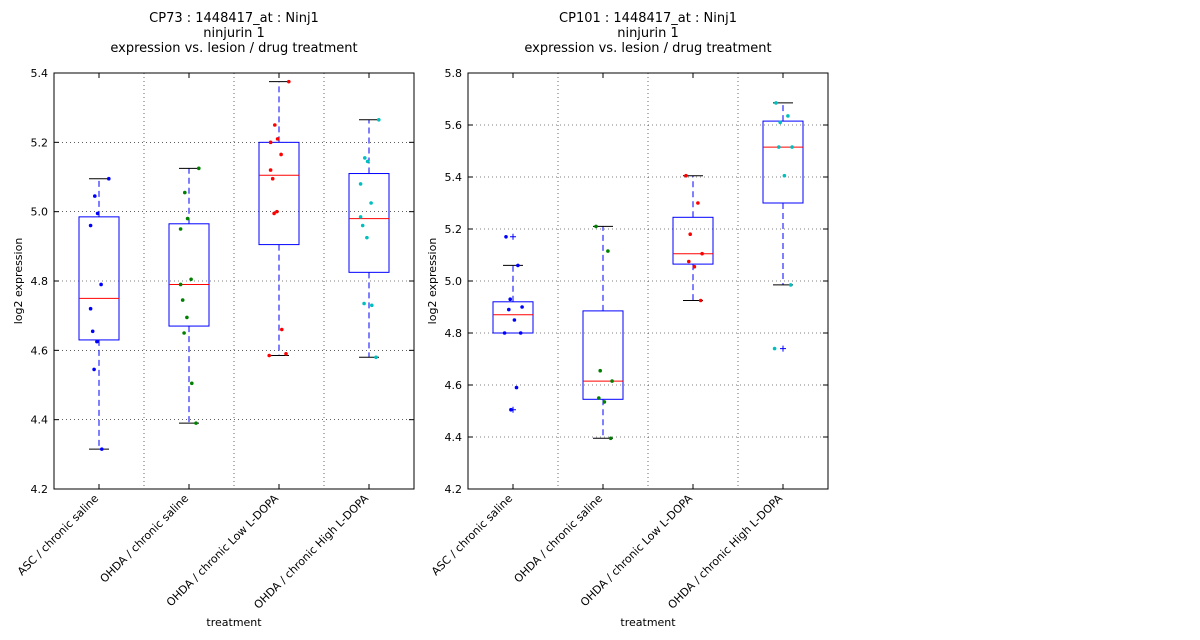 Image resolution: width=1200 pixels, height=640 pixels. Describe the element at coordinates (454, 489) in the screenshot. I see `y-tick-label: 4.2` at that location.